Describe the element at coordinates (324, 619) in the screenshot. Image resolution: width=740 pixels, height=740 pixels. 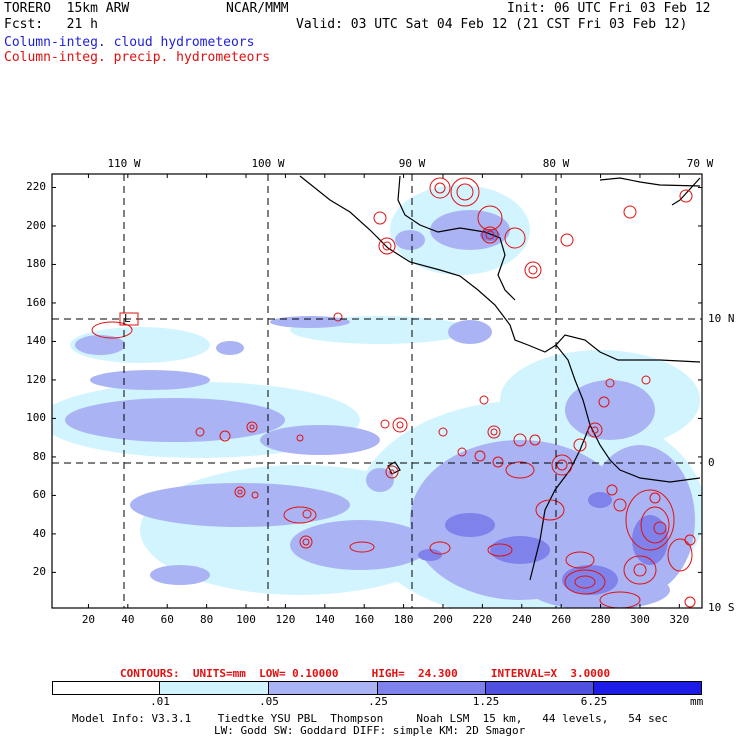
I see `x-tick-label: 140` at that location.